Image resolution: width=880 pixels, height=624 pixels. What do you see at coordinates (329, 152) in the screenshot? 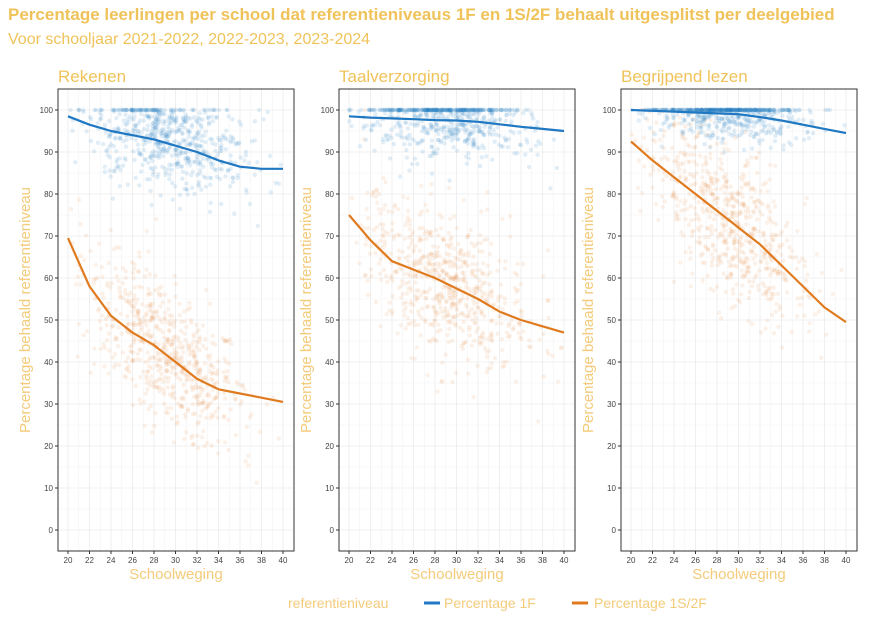
I see `y-tick-label: 90` at bounding box center [329, 152].